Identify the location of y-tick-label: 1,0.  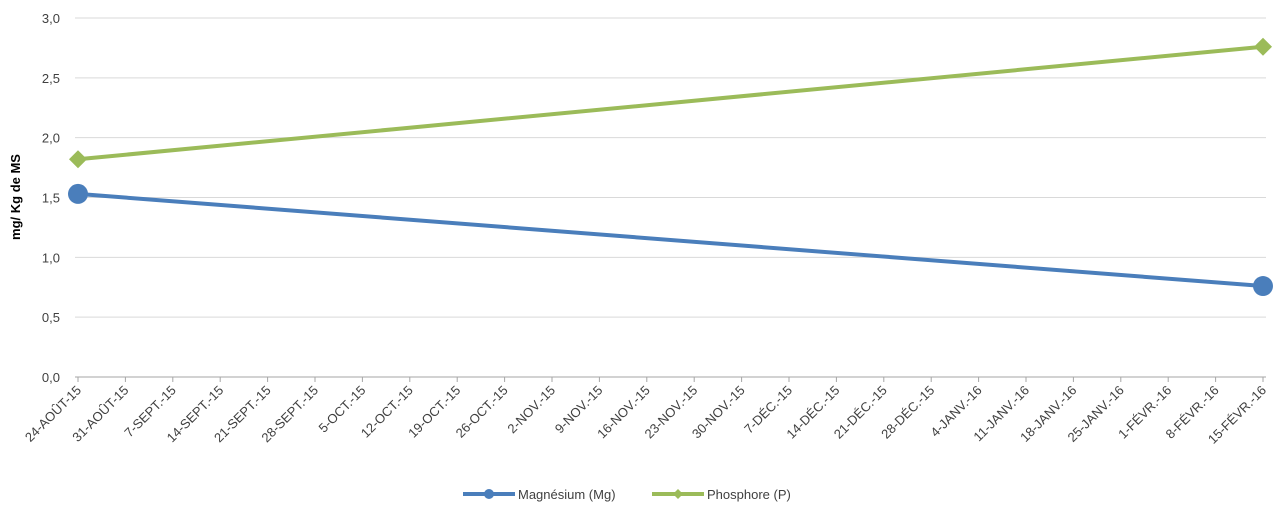
(51, 257).